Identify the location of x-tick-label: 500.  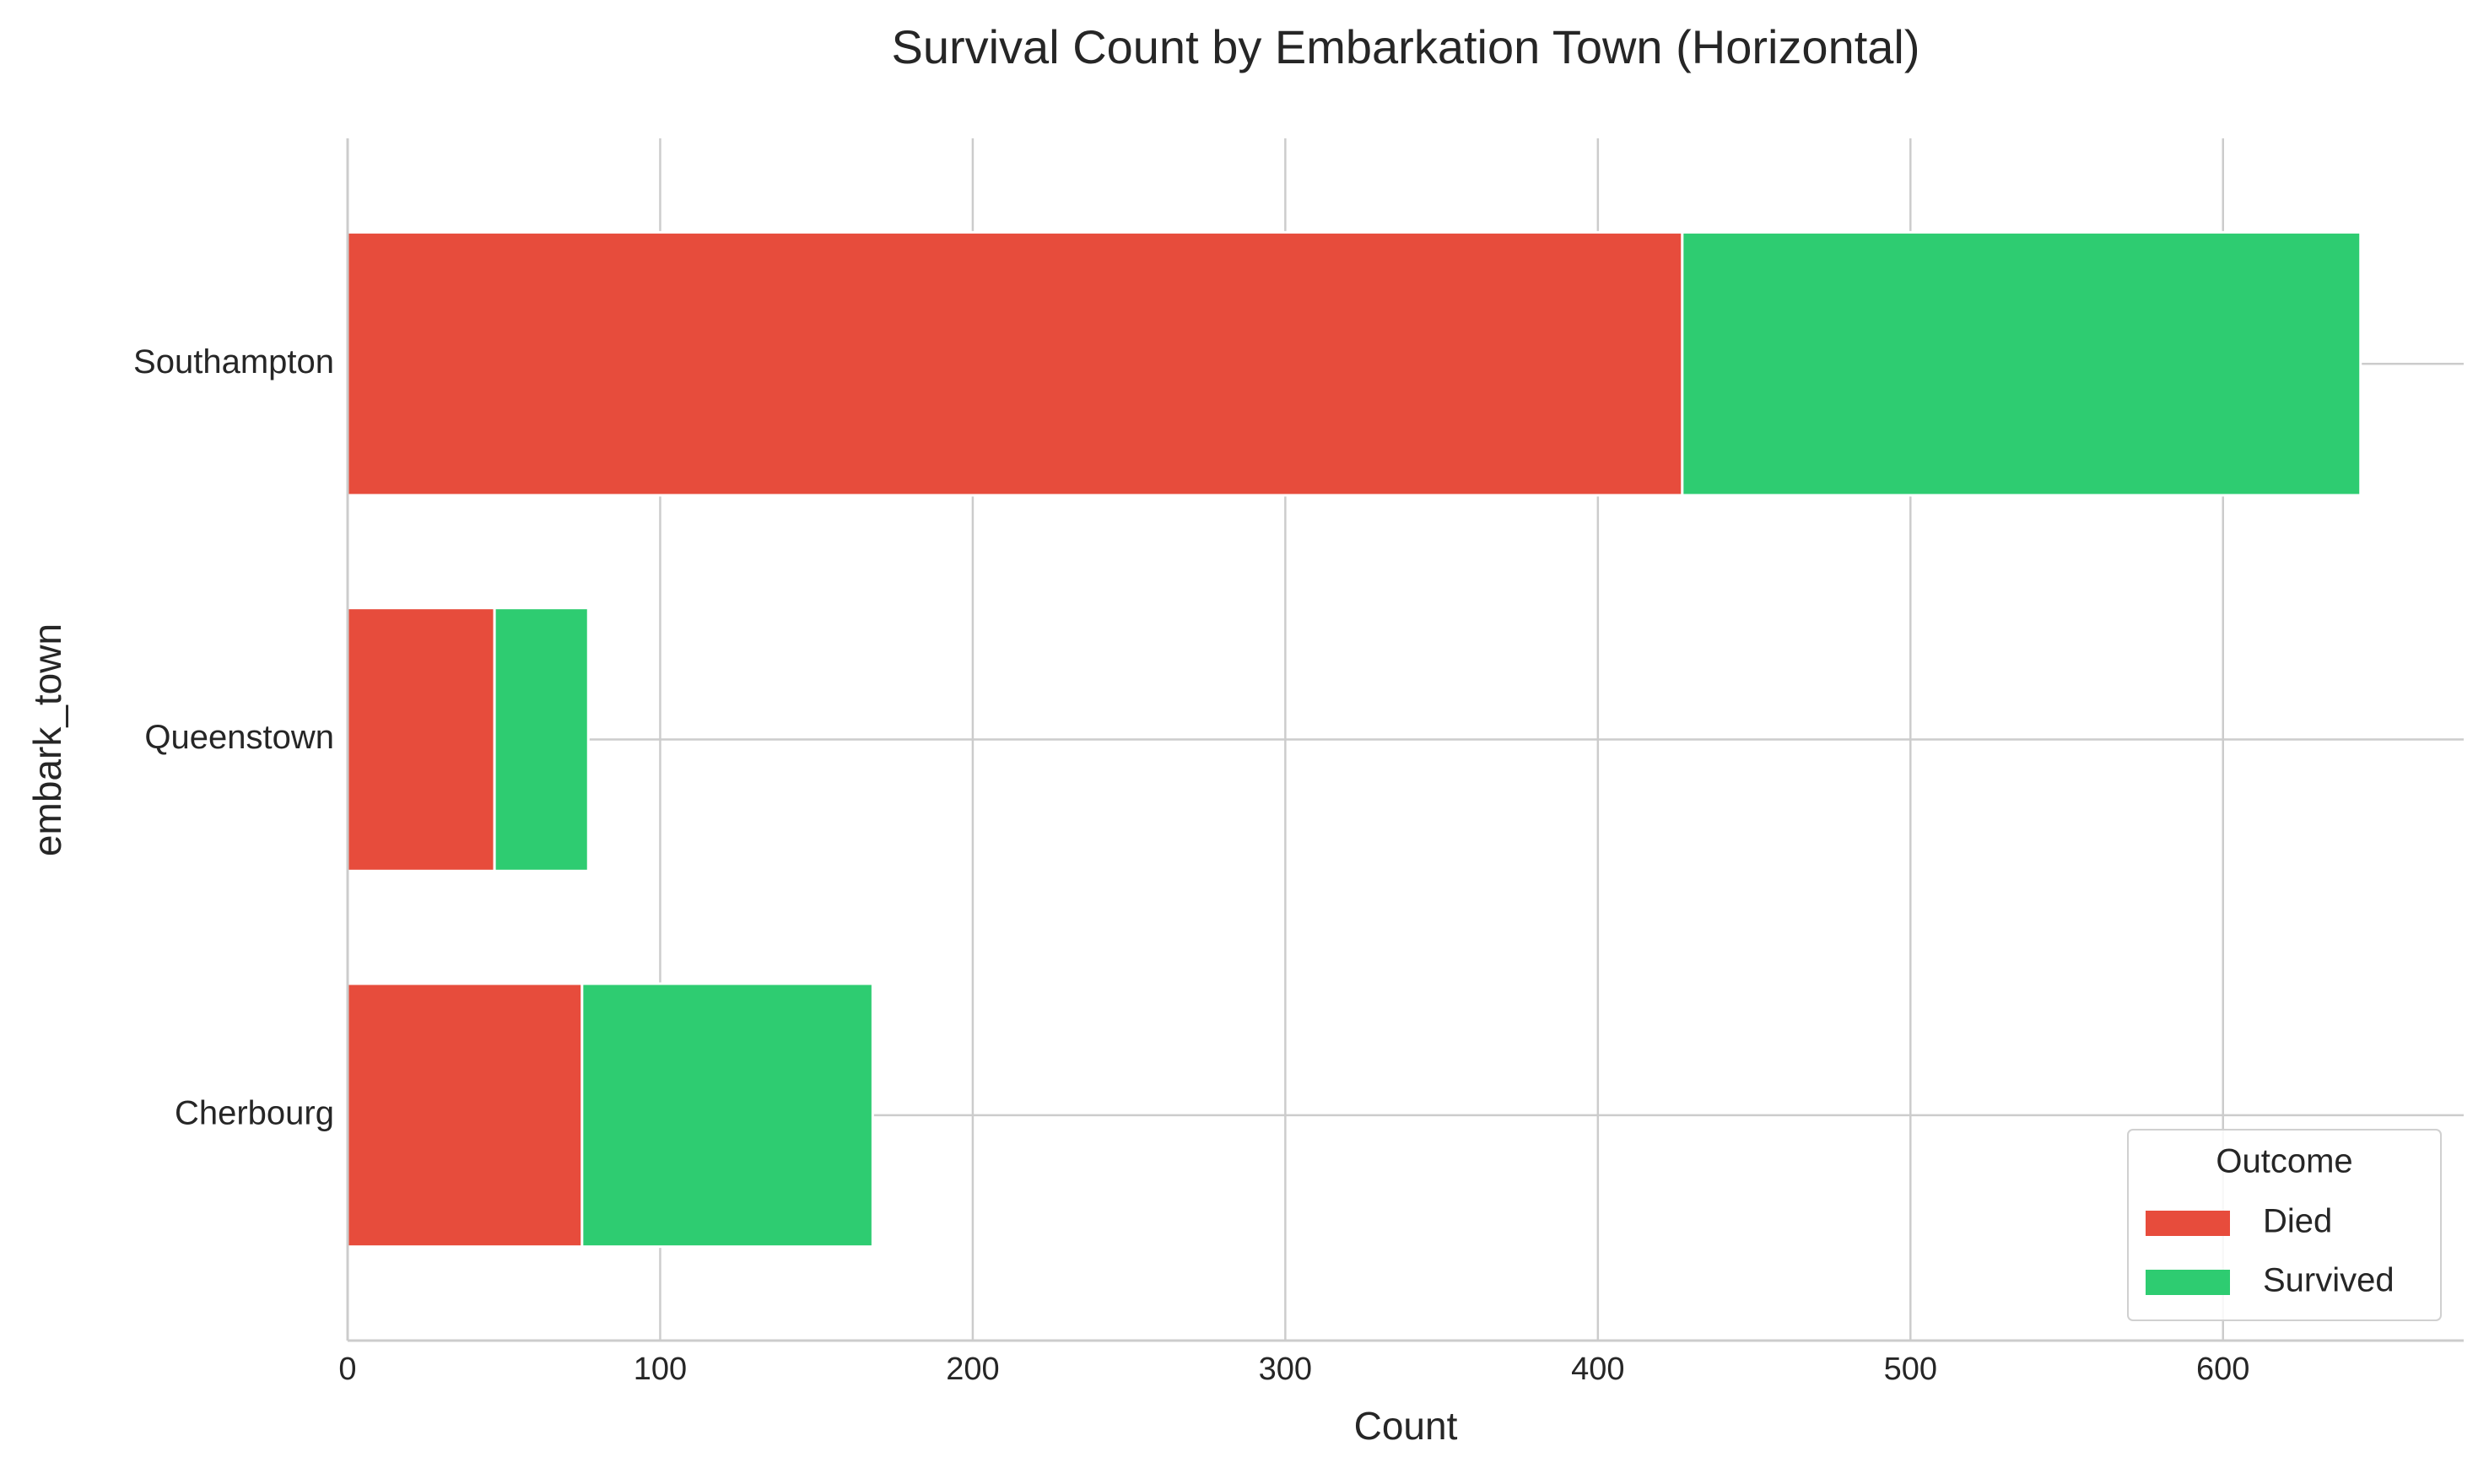
(1910, 1369).